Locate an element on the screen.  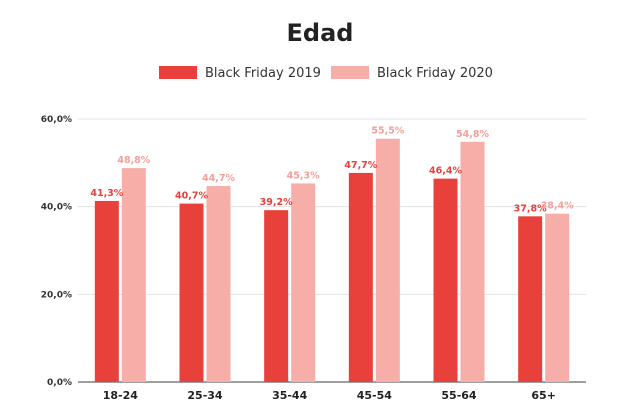
x-axis-labels: 18-24 25-34 35-44 45-54 55-64 65+ is located at coordinates (329, 395).